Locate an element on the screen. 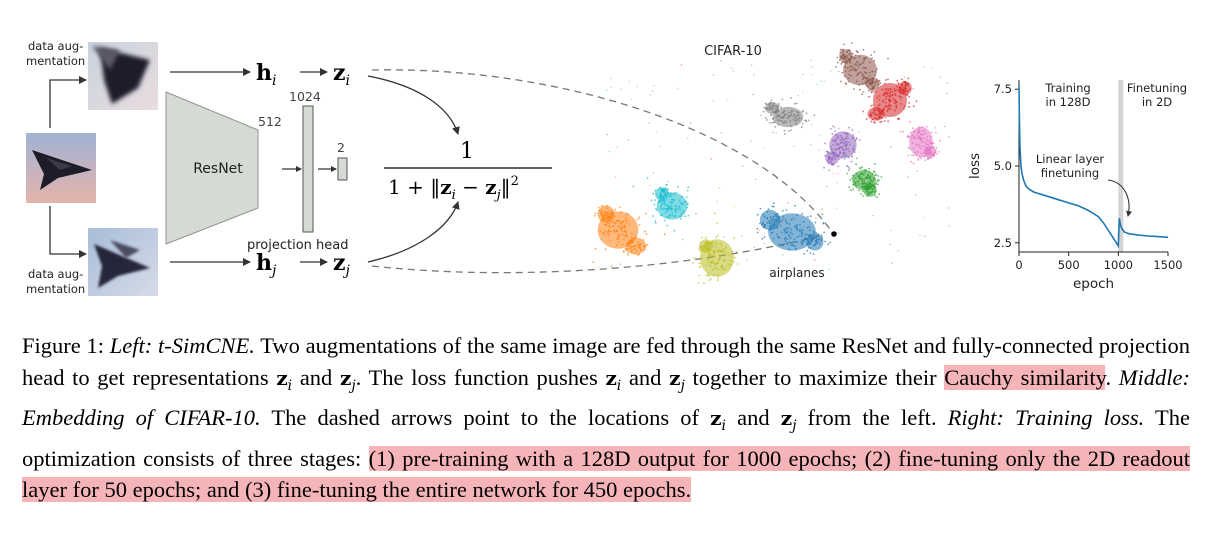 This screenshot has height=552, width=1212. dashed-arrow-zj is located at coordinates (596, 254).